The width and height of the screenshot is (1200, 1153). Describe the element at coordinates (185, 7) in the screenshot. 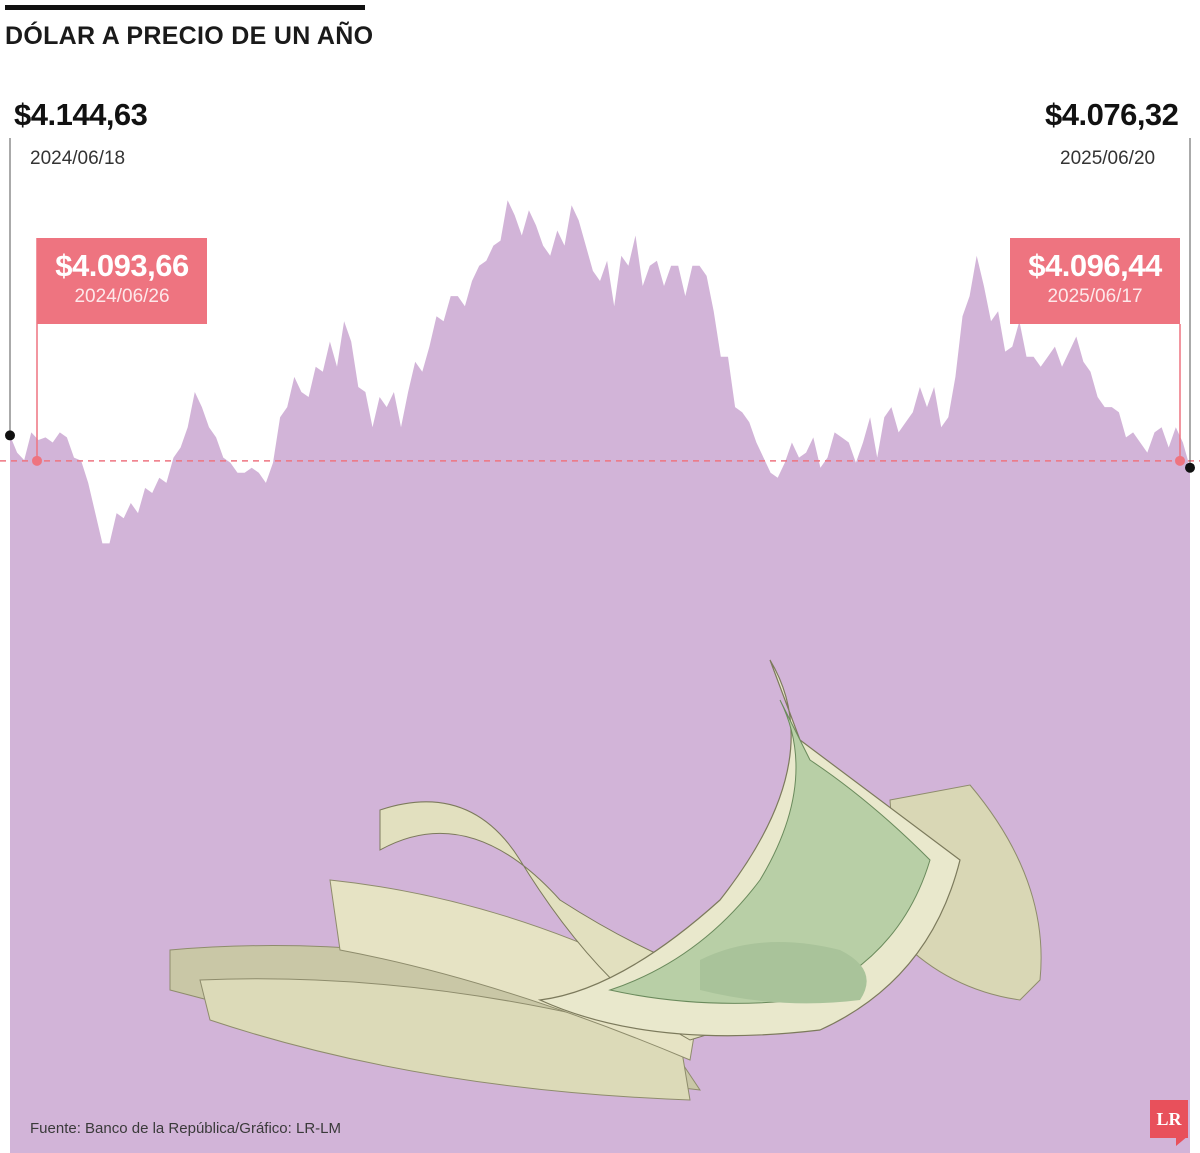

I see `title-rule` at that location.